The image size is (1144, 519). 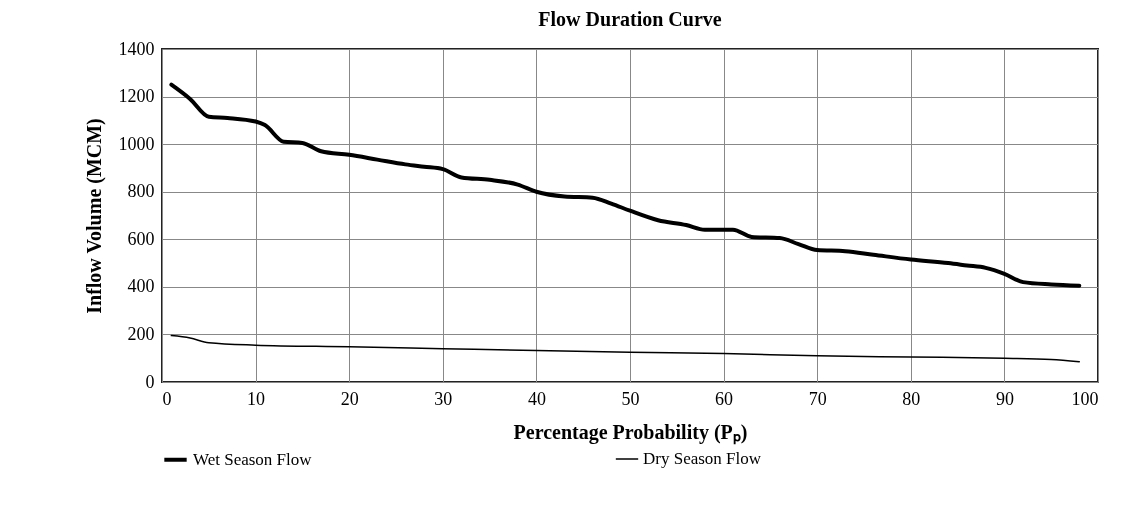 What do you see at coordinates (724, 398) in the screenshot?
I see `x-tick-label: 60` at bounding box center [724, 398].